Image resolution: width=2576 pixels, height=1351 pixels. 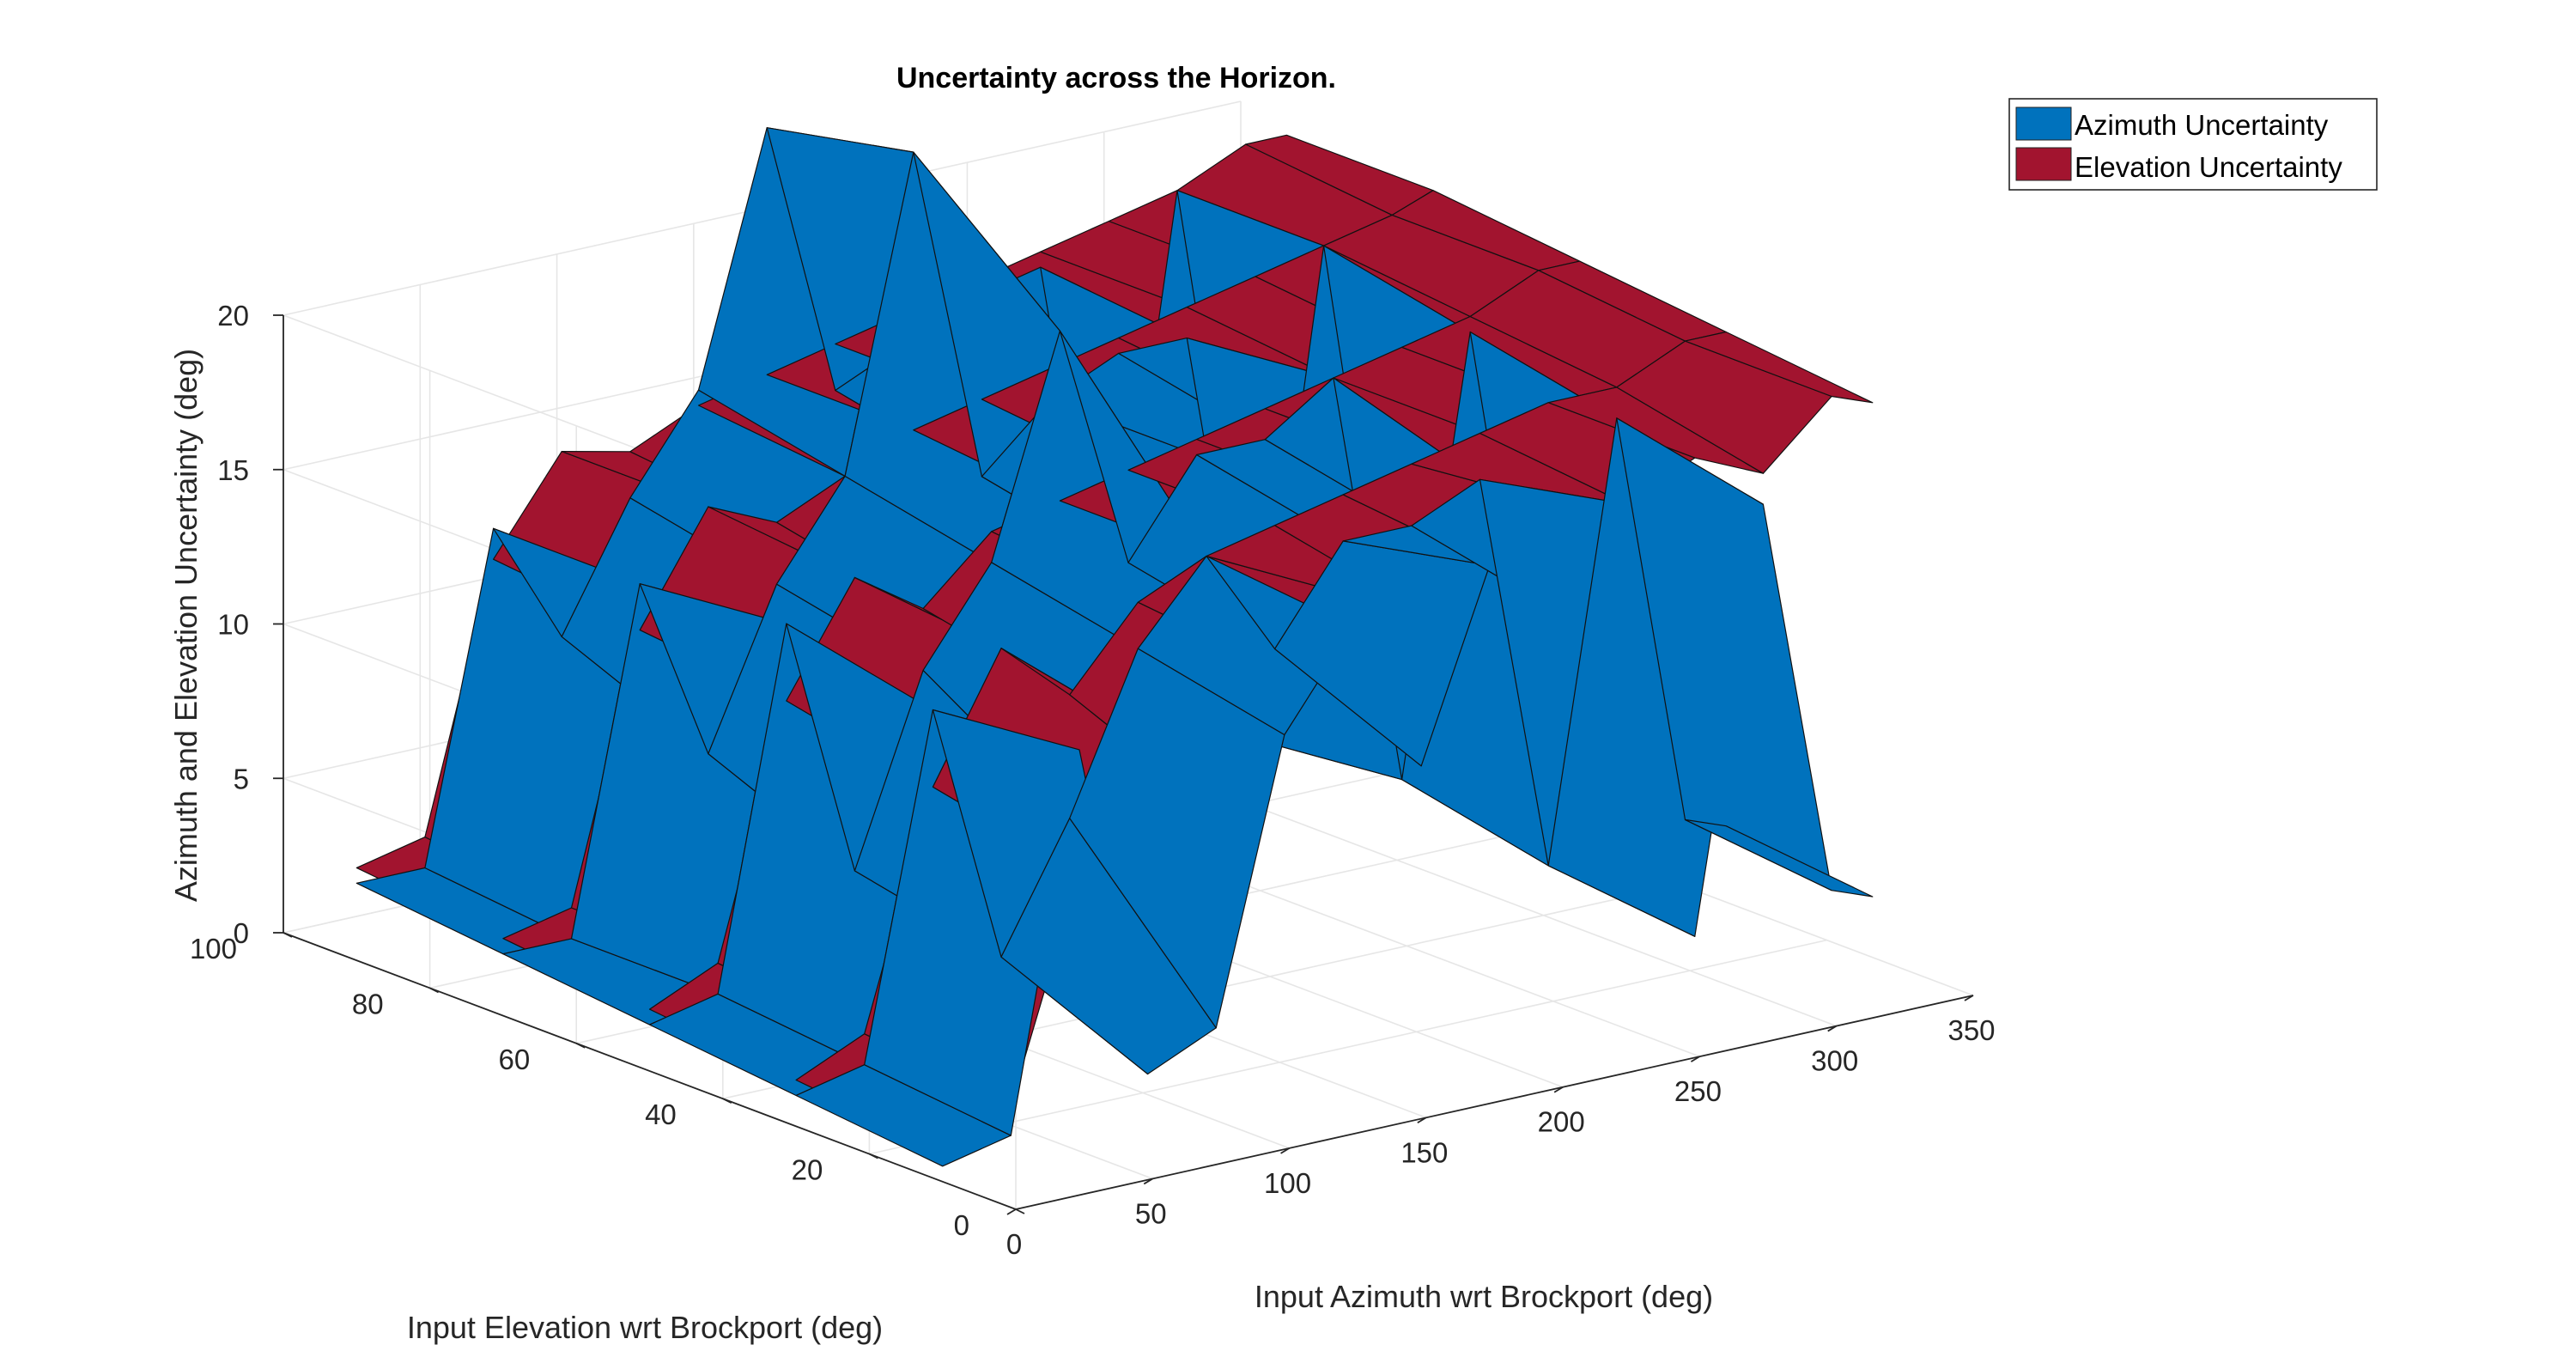 What do you see at coordinates (1287, 1183) in the screenshot?
I see `x-tick-label: 100` at bounding box center [1287, 1183].